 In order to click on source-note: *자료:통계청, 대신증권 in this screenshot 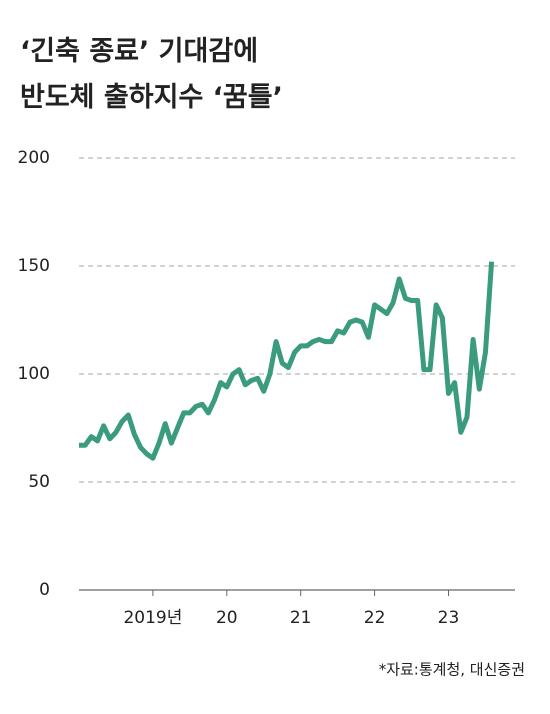, I will do `click(452, 670)`.